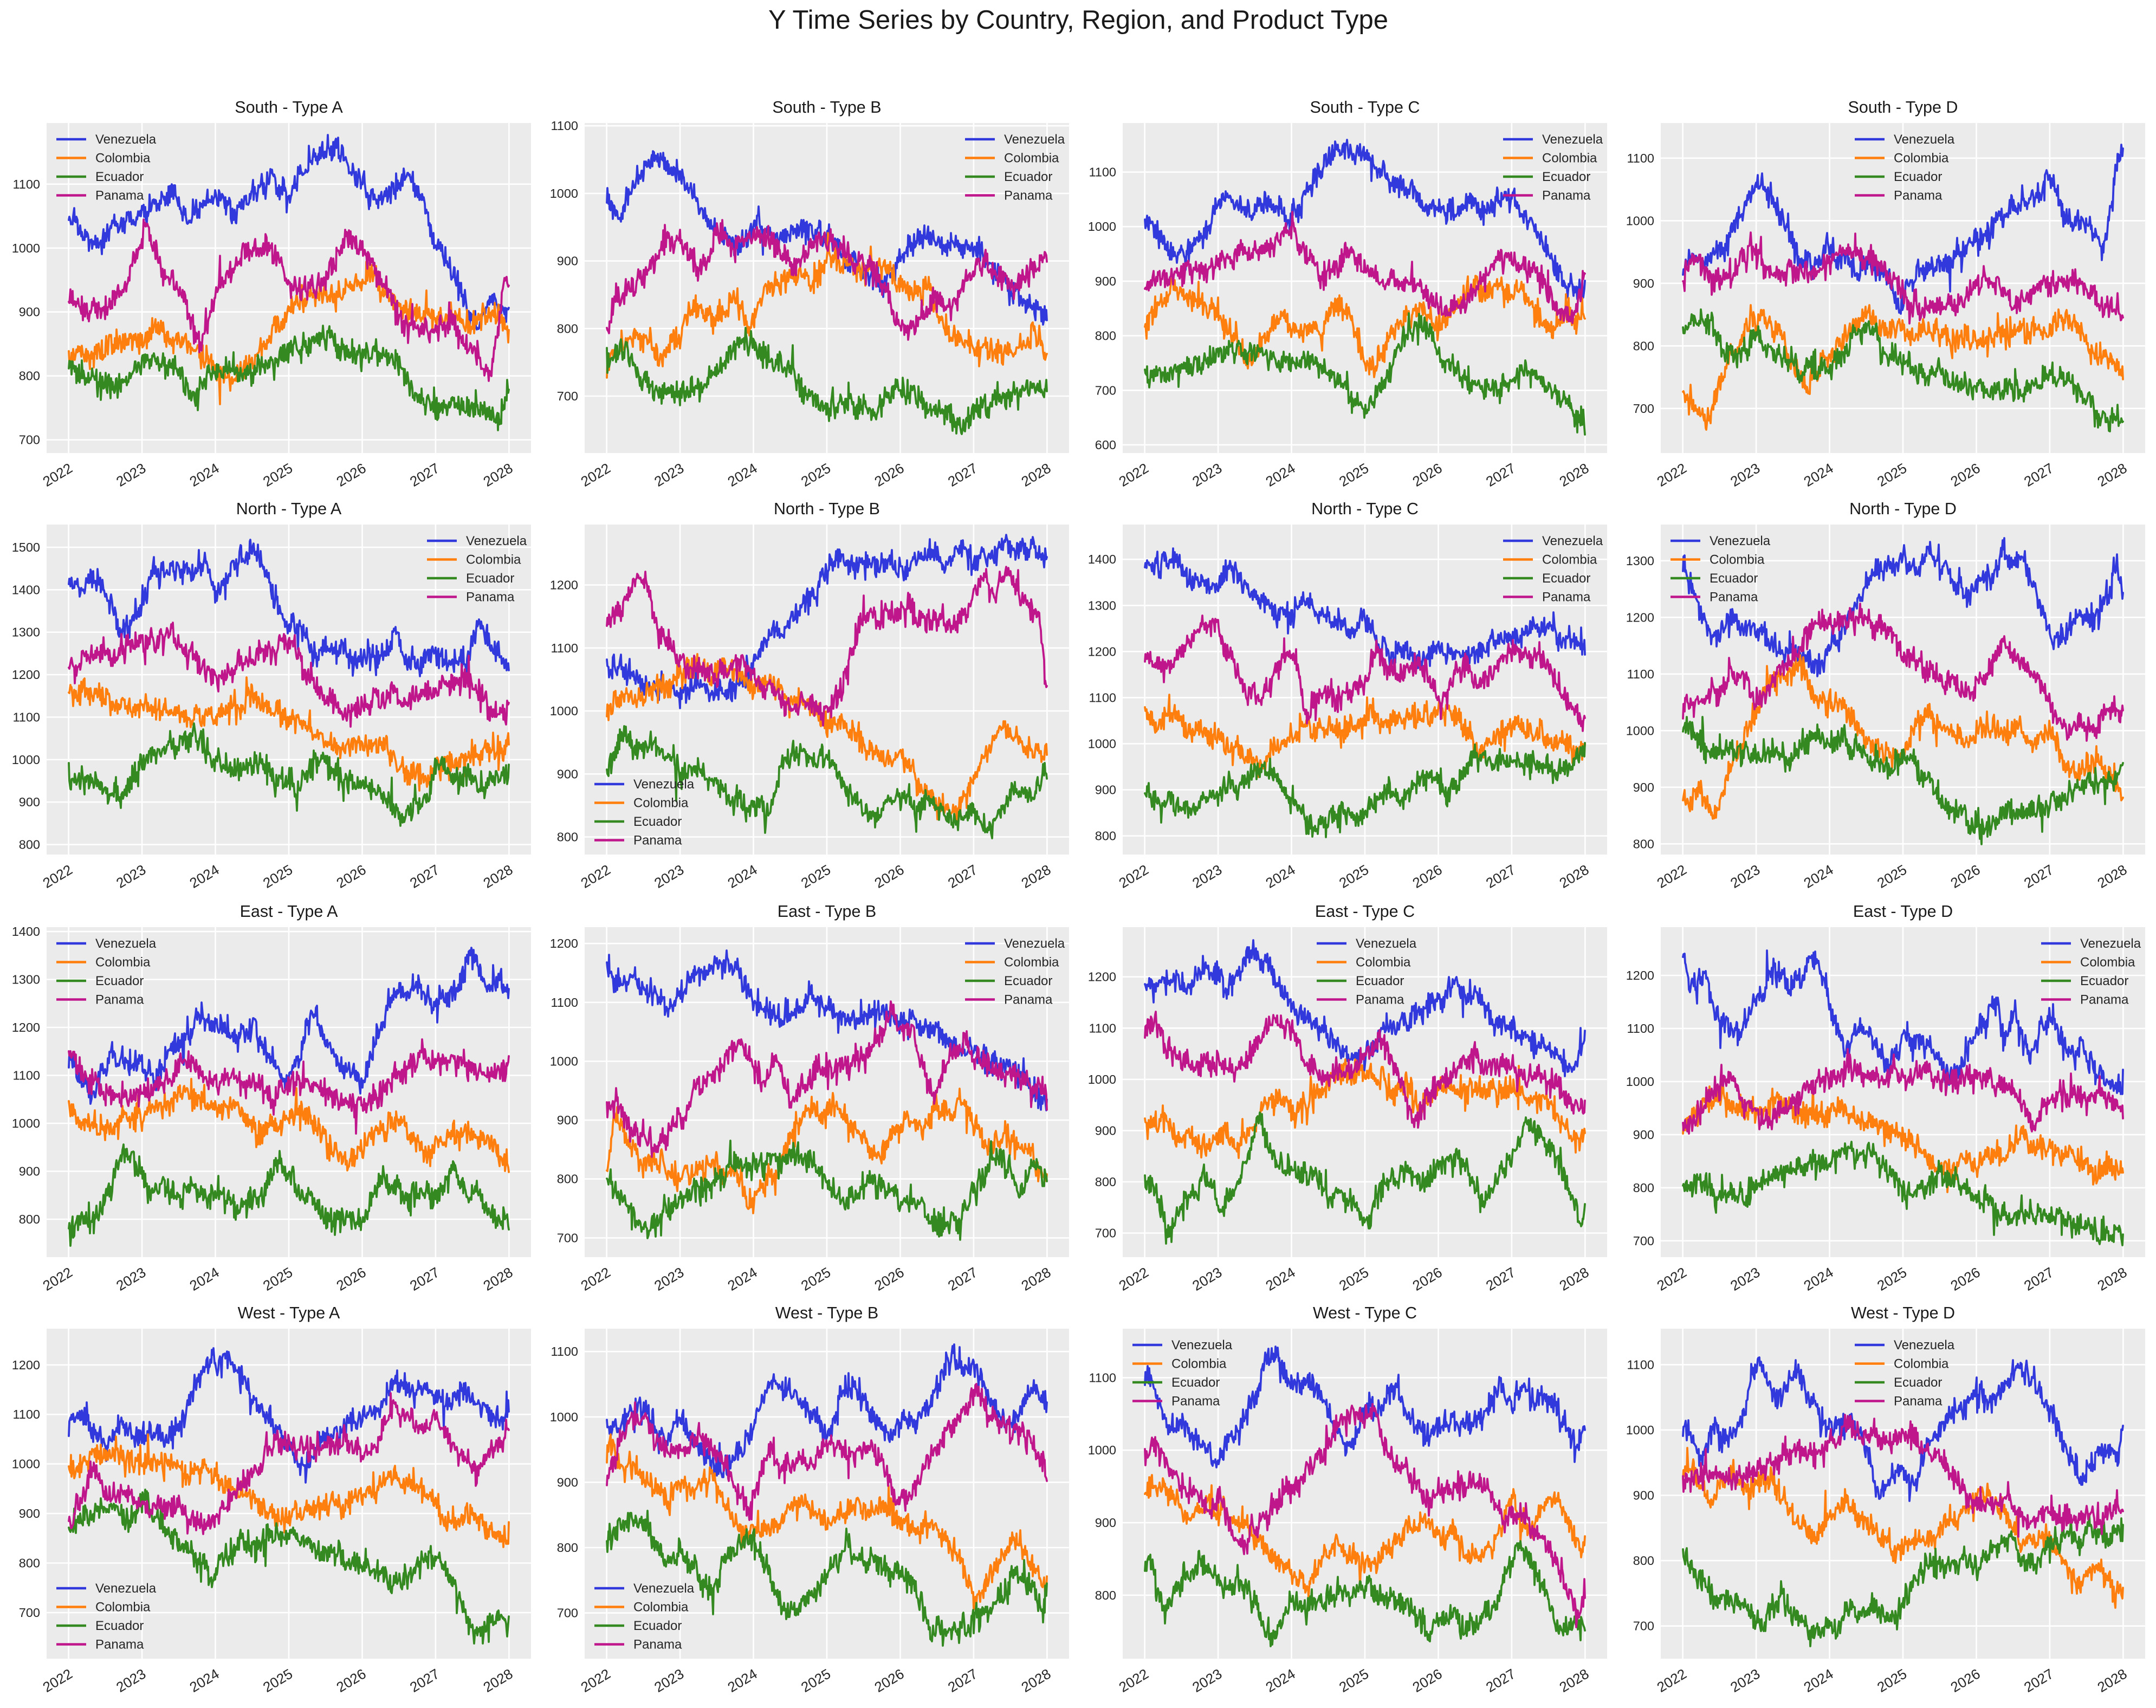 The width and height of the screenshot is (2156, 1708). Describe the element at coordinates (1903, 107) in the screenshot. I see `svg-text: South - Type D` at that location.